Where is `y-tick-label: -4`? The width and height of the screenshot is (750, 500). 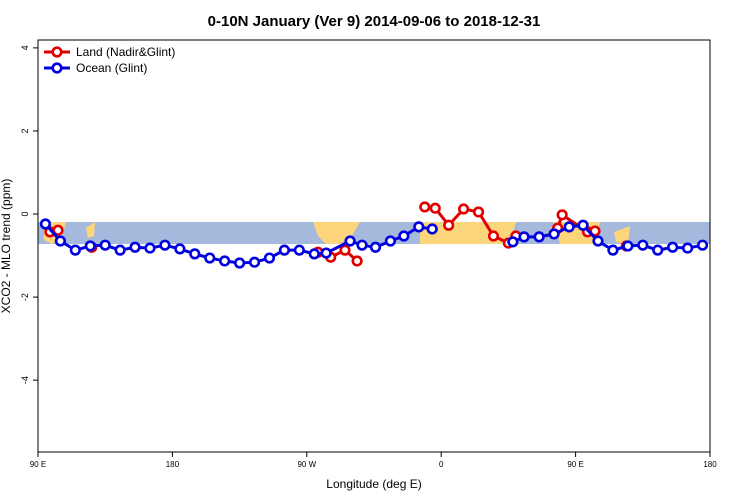
y-tick-label: -4 is located at coordinates (25, 380).